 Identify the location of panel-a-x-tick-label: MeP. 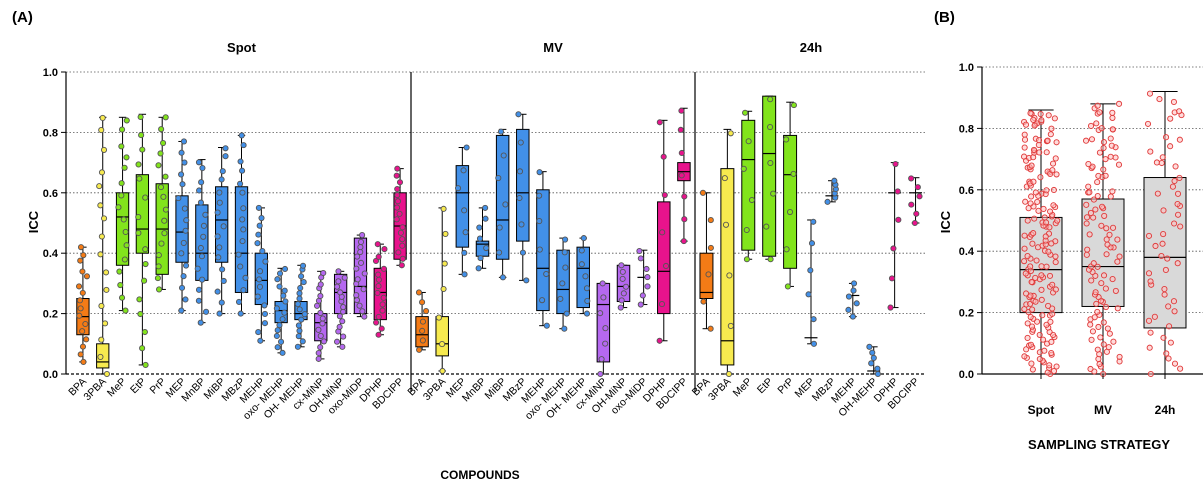
(743, 388).